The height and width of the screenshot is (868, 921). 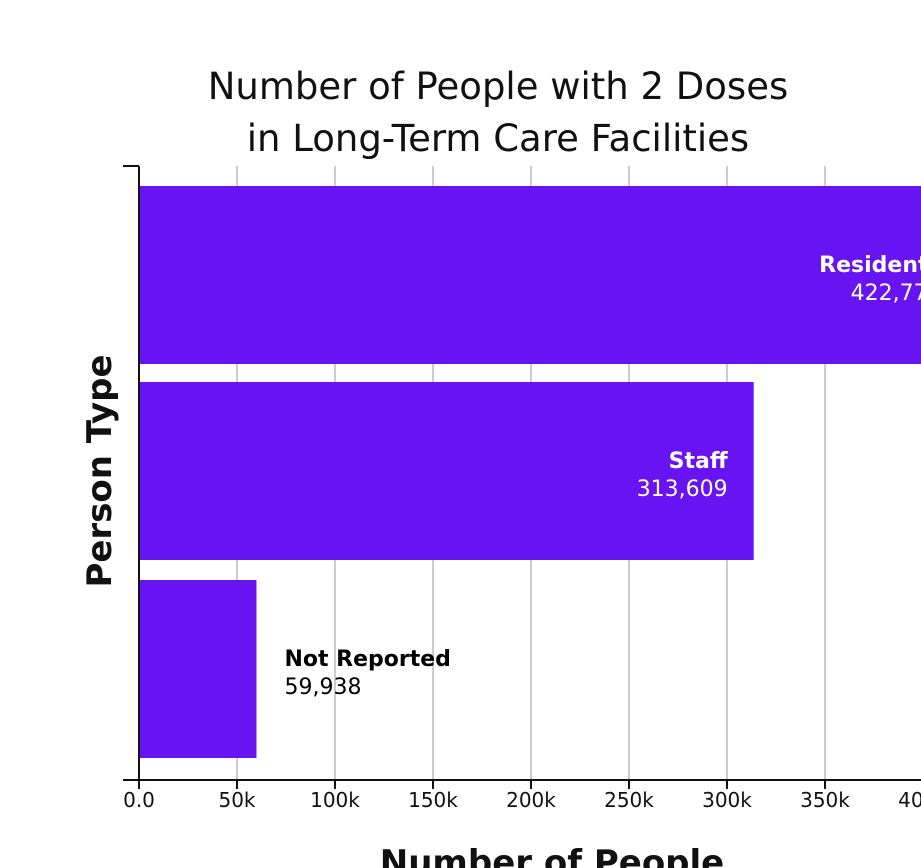 I want to click on x-tick-label: 300k, so click(x=727, y=800).